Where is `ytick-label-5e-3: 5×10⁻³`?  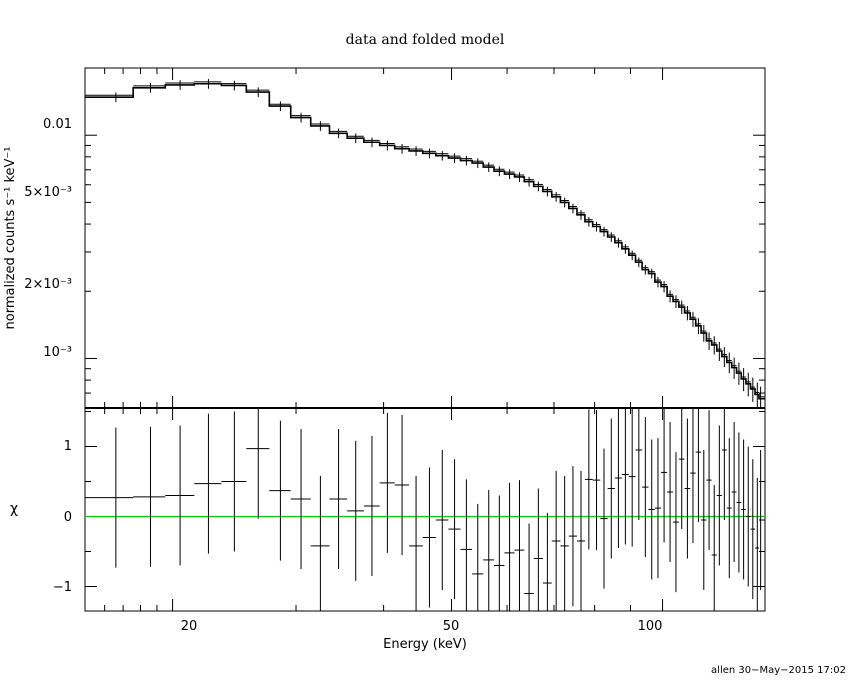 ytick-label-5e-3: 5×10⁻³ is located at coordinates (48, 192).